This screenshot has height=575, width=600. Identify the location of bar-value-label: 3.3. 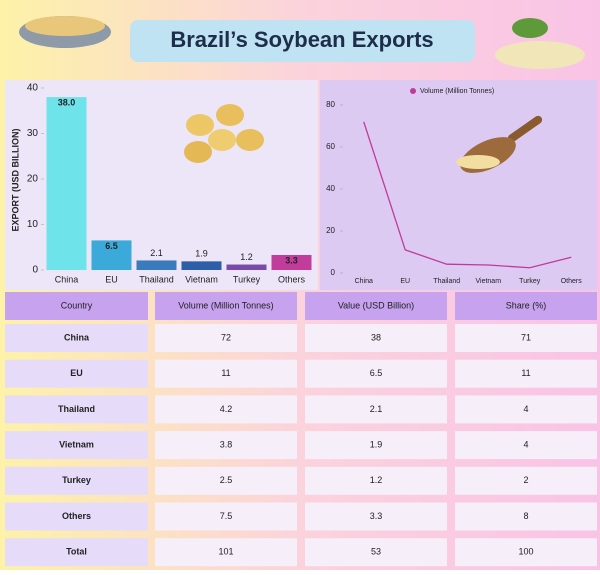
(291, 260).